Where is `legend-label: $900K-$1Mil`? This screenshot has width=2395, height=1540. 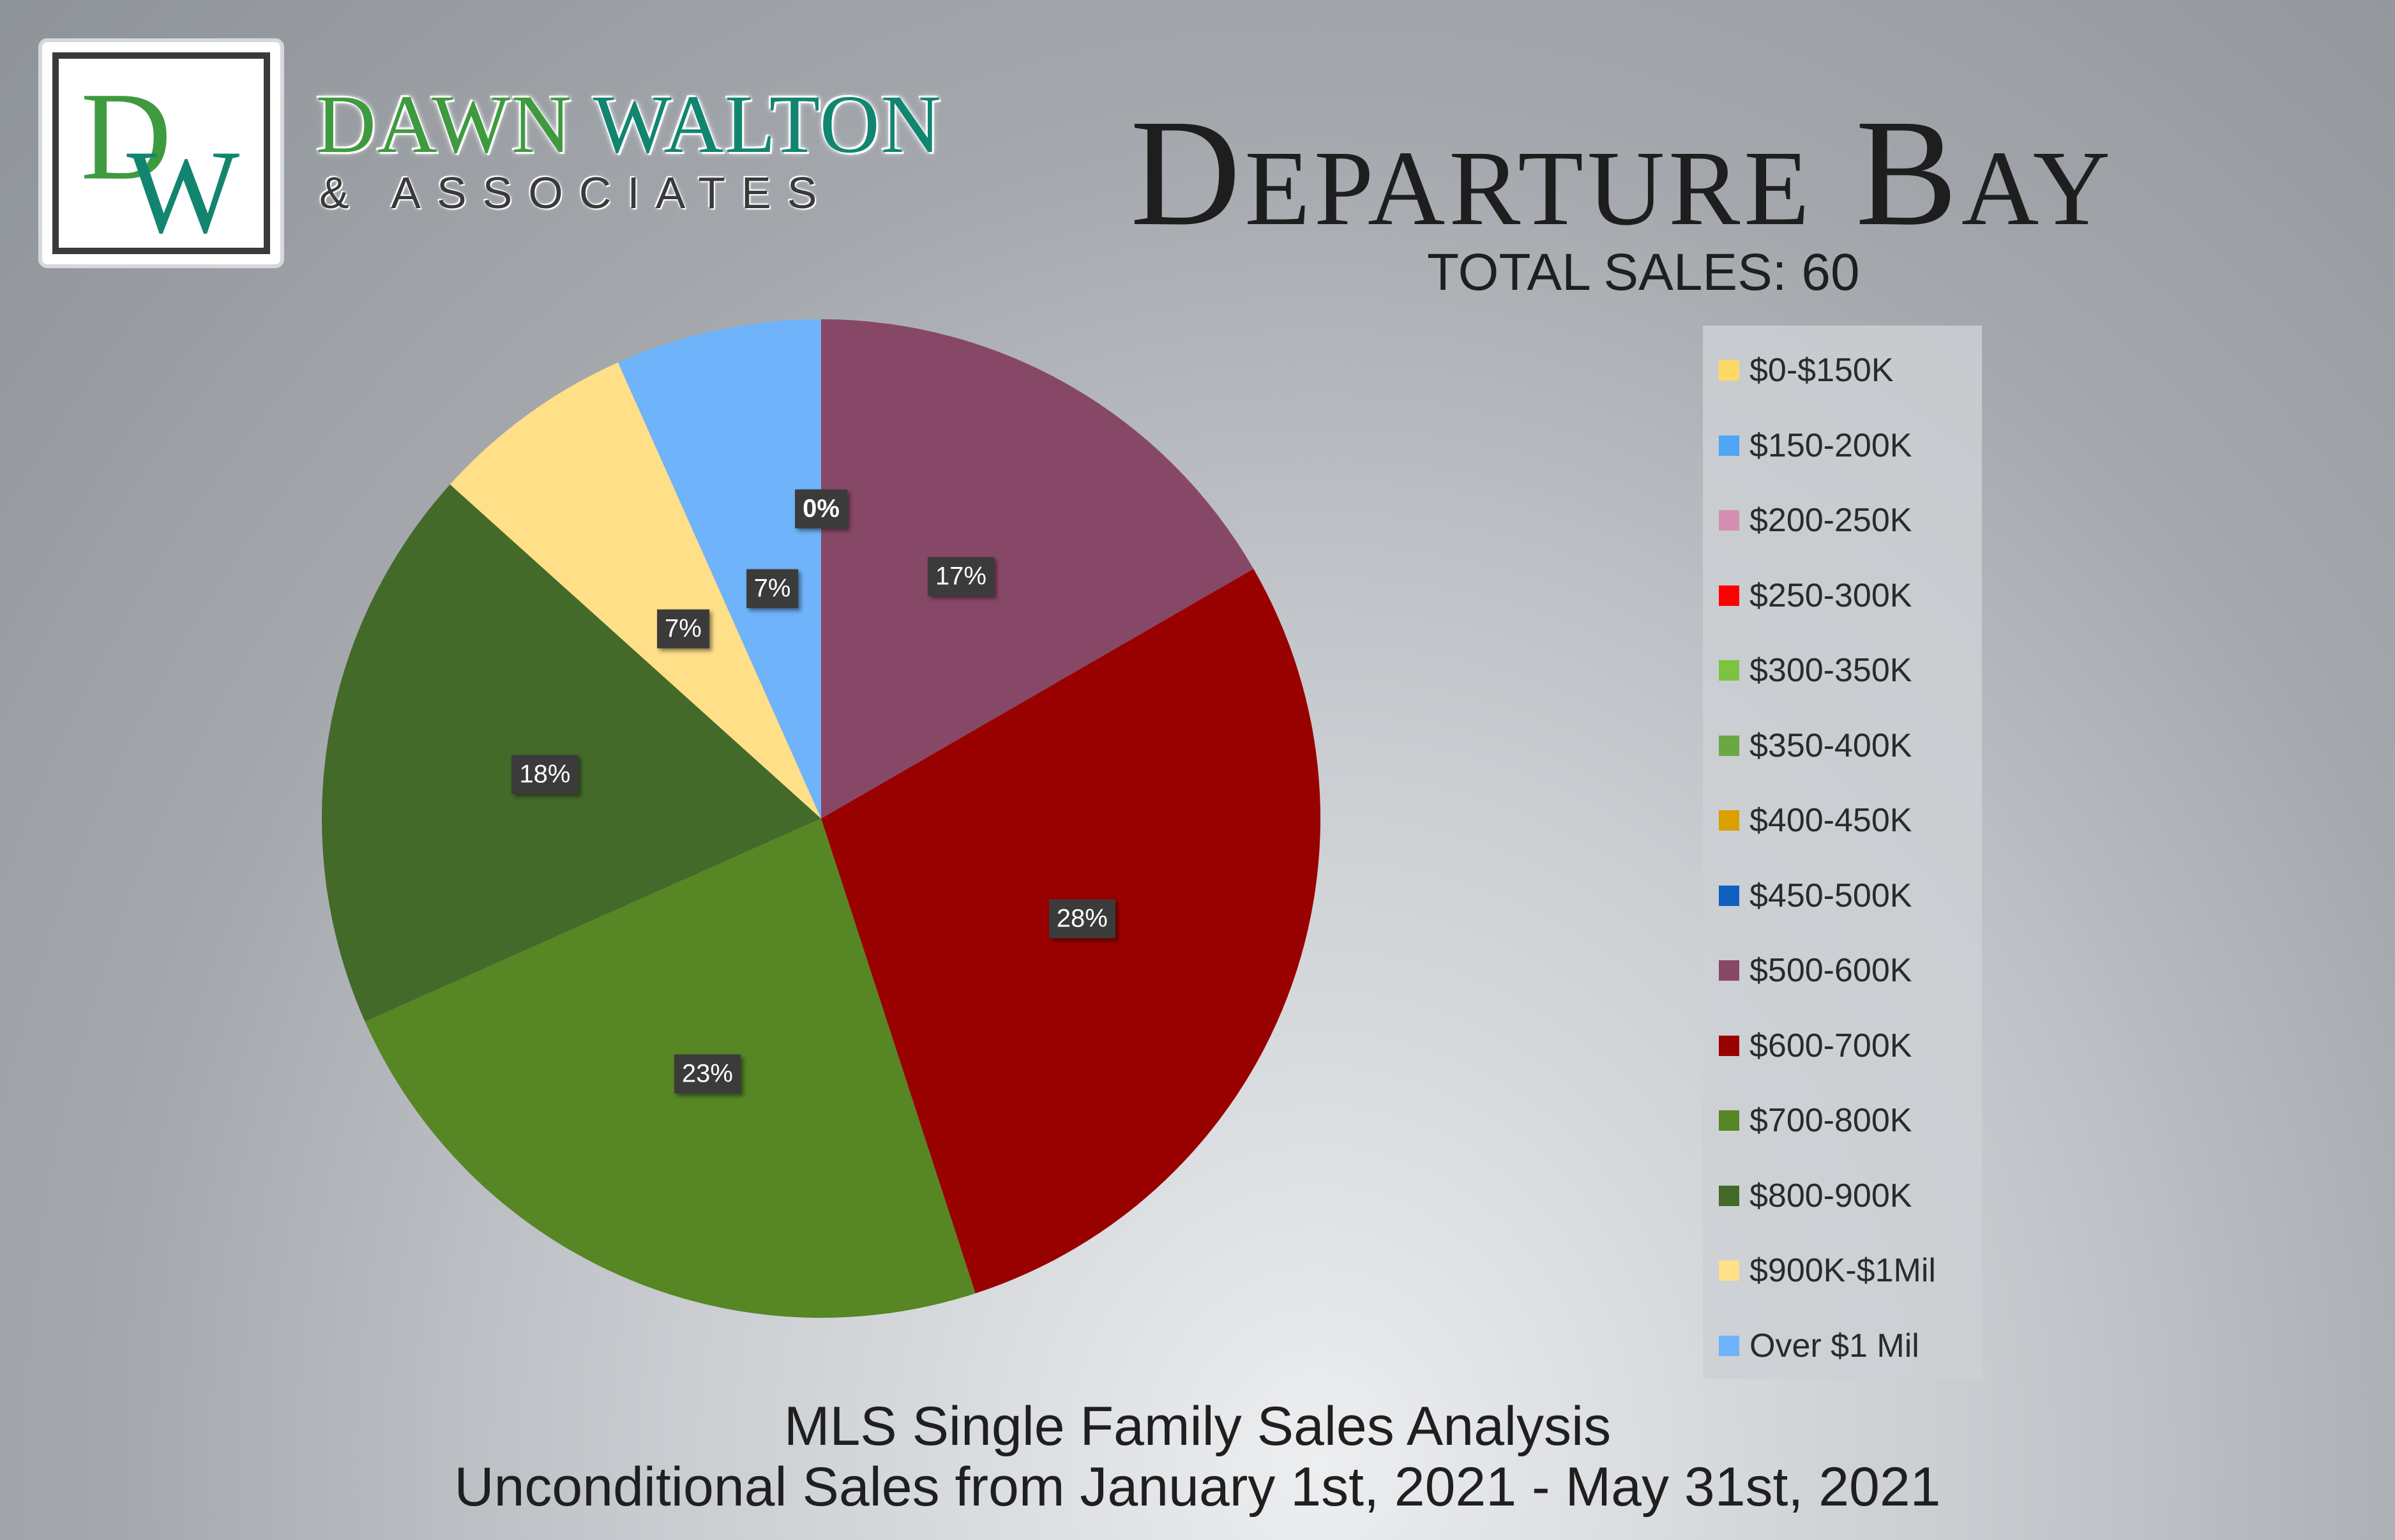
legend-label: $900K-$1Mil is located at coordinates (1842, 1270).